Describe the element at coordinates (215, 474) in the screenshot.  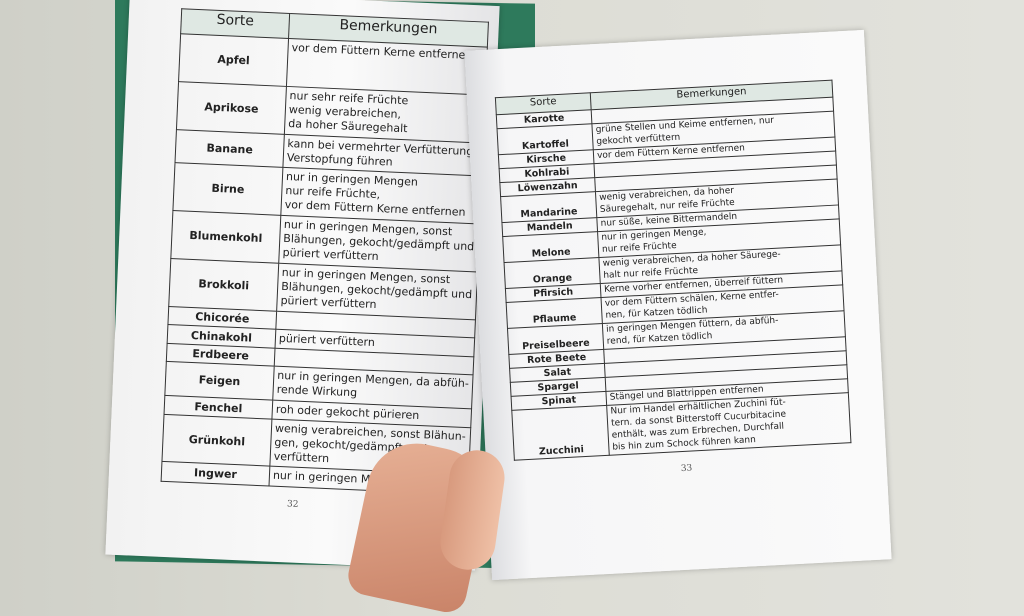
I see `sort-cell: Ingwer` at that location.